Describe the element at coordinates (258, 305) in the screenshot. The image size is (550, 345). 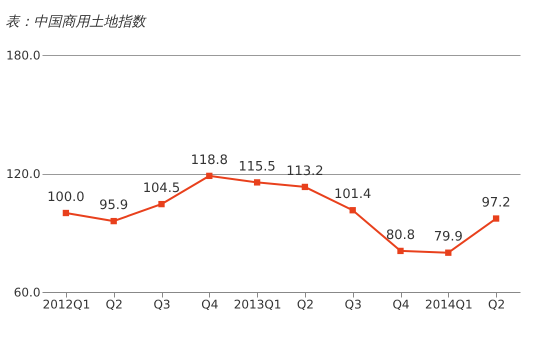
I see `x-tick-label: 2013Q1` at that location.